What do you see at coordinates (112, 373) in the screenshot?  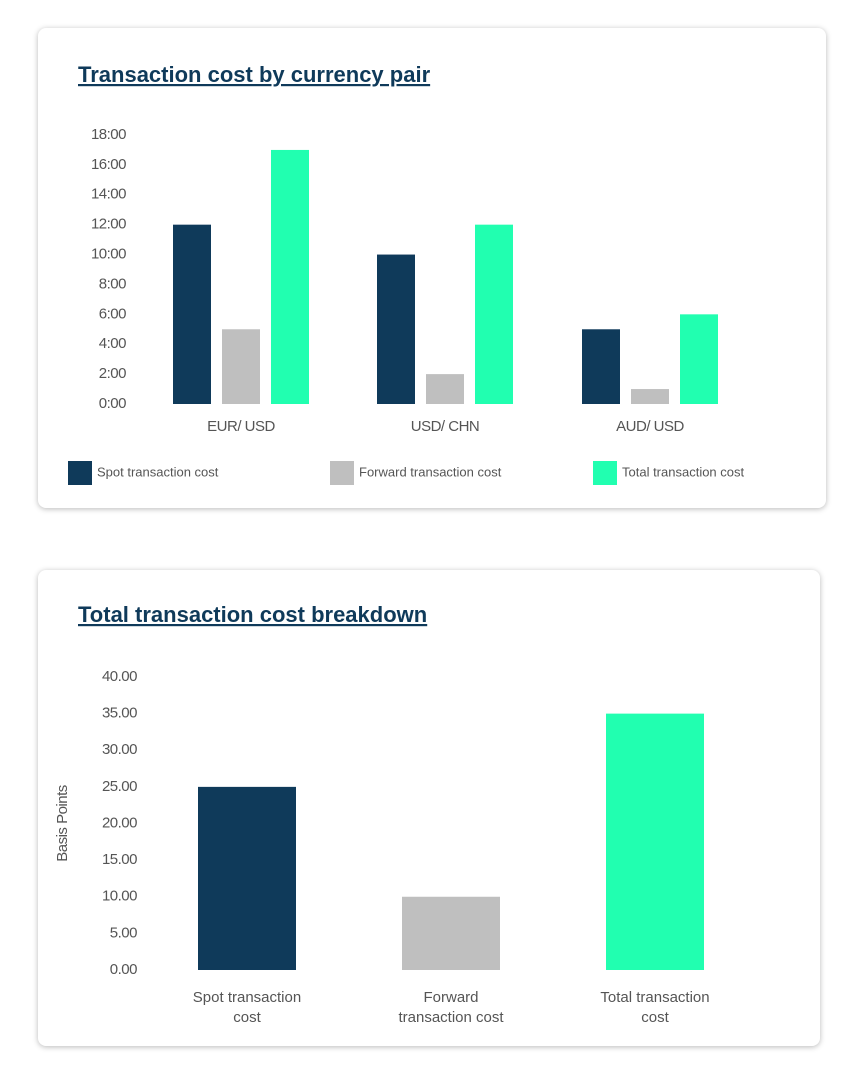 I see `y-tick-label: 2:00` at bounding box center [112, 373].